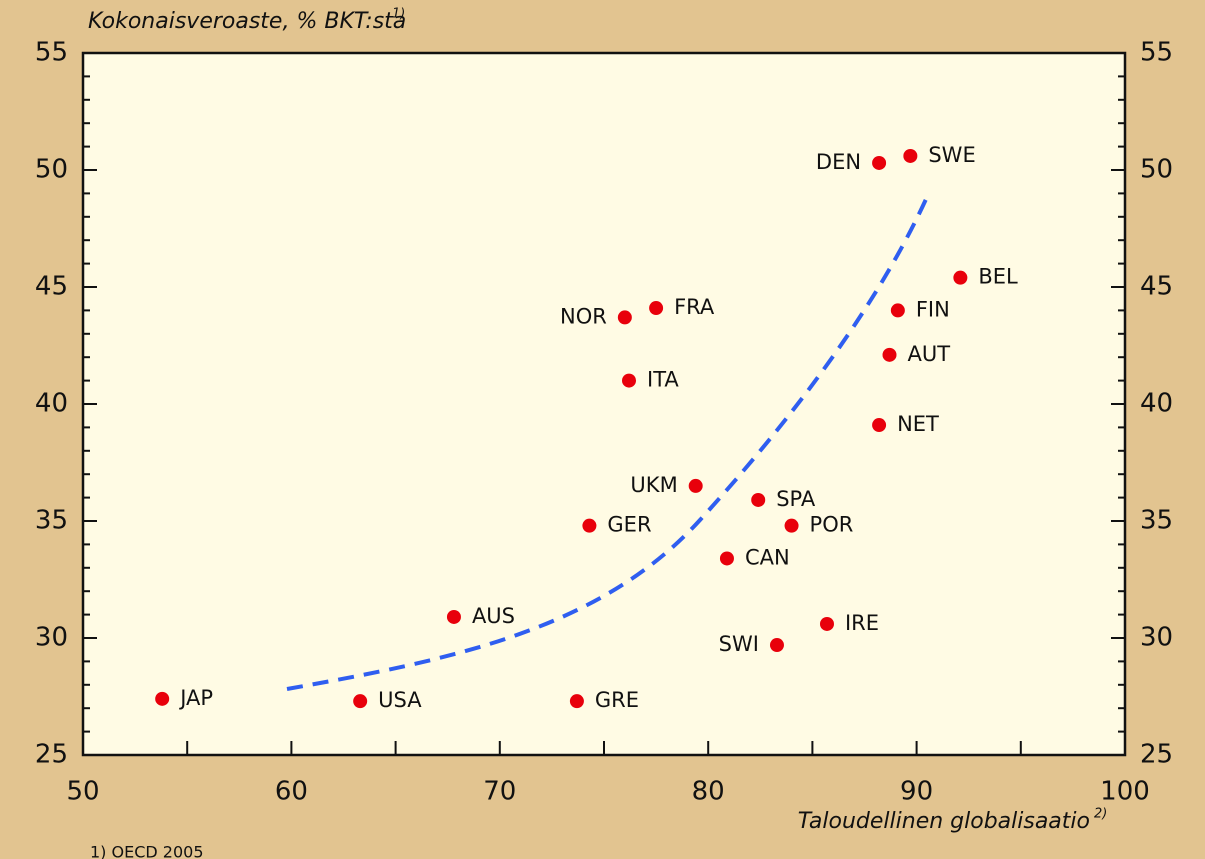 The height and width of the screenshot is (859, 1205). What do you see at coordinates (499, 792) in the screenshot?
I see `x-tick-label: 70` at bounding box center [499, 792].